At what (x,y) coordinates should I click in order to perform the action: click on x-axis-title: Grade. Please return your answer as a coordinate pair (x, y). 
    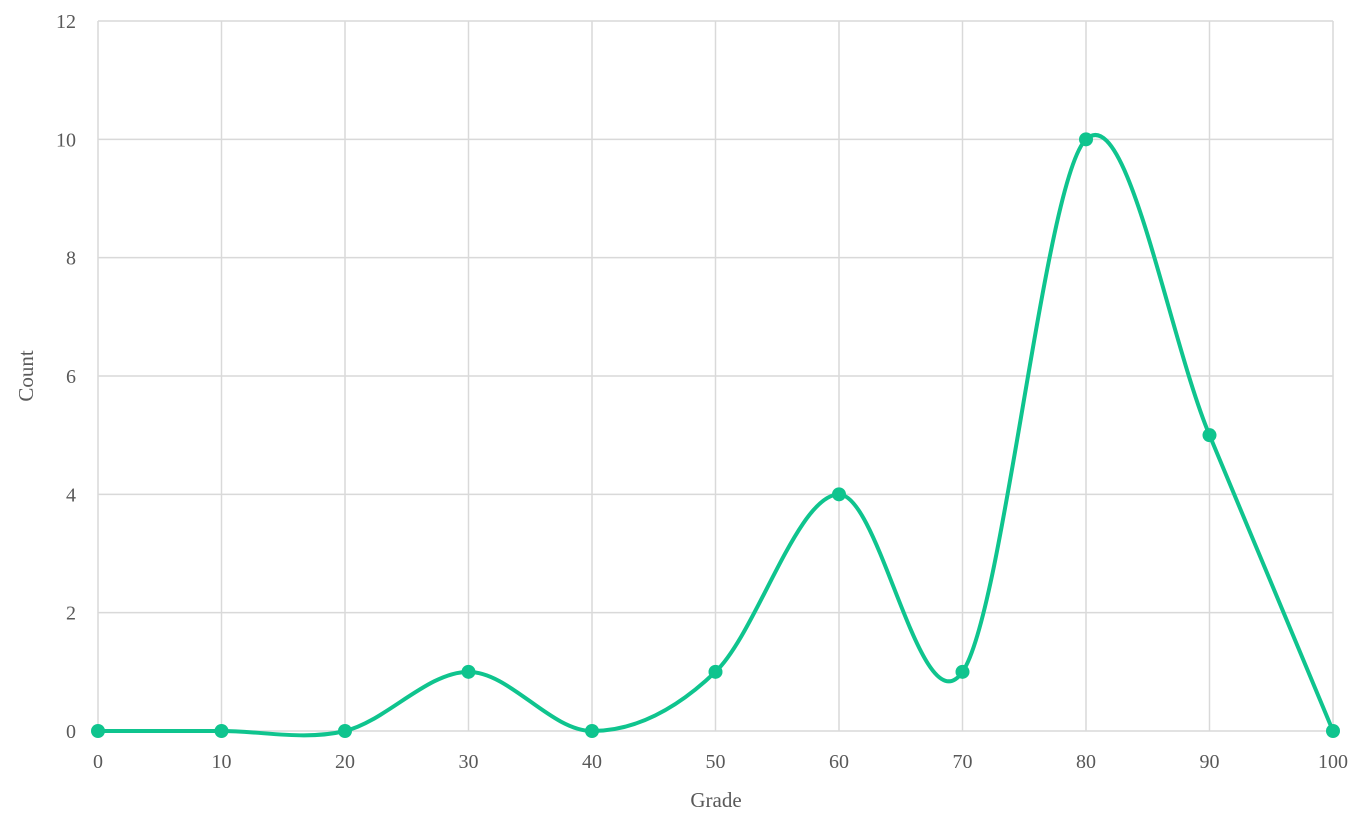
    Looking at the image, I should click on (715, 800).